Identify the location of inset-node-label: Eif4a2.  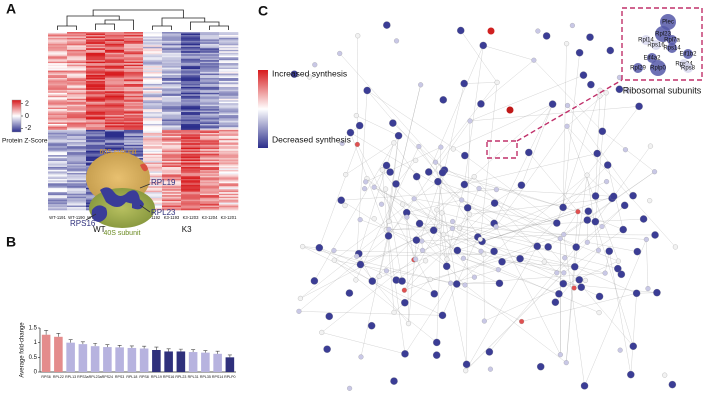
(652, 59).